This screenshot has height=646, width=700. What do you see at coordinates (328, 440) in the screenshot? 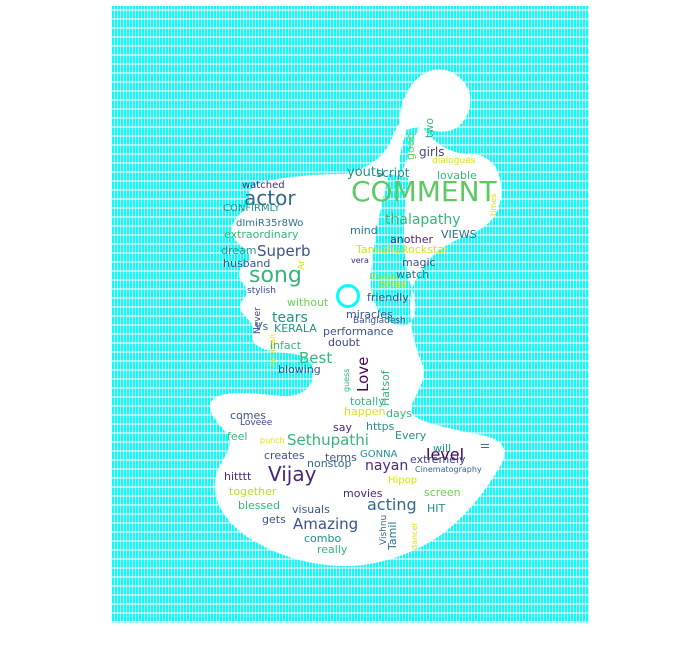
I see `word-sethupathi: Sethupathi` at bounding box center [328, 440].